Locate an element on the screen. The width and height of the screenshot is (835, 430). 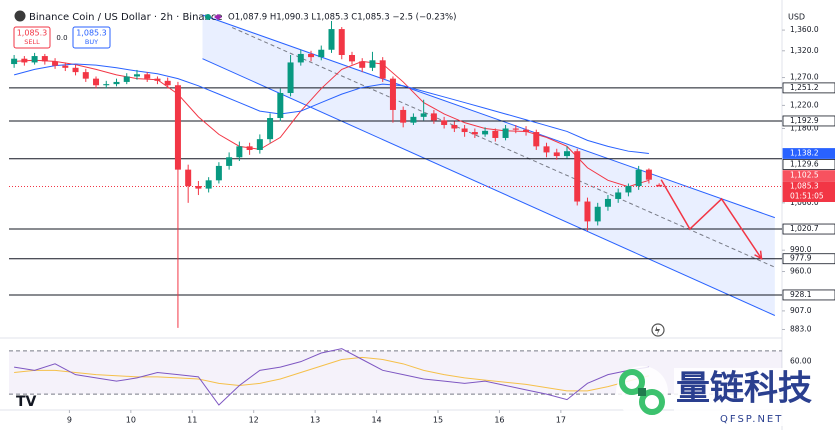
price-tag-label: 1,251.2 is located at coordinates (804, 87).